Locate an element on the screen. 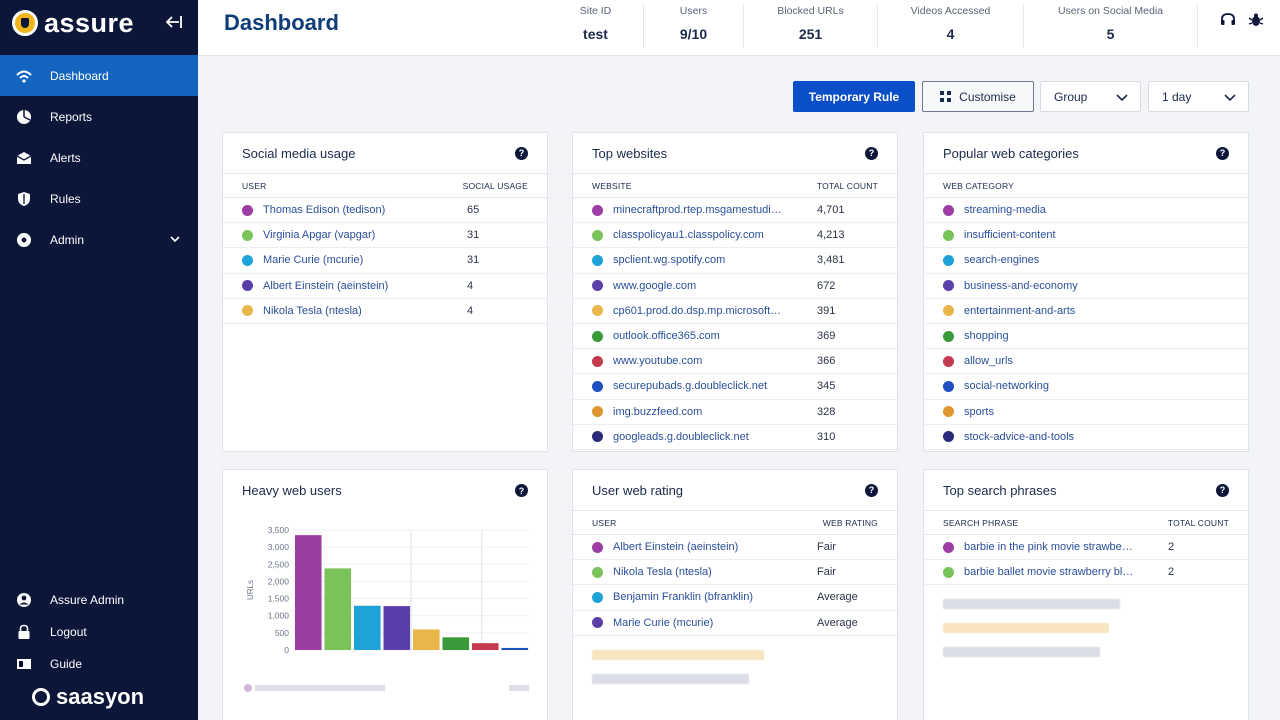 Image resolution: width=1280 pixels, height=720 pixels. table-row: Thomas Edison (tedison) 65 is located at coordinates (385, 211).